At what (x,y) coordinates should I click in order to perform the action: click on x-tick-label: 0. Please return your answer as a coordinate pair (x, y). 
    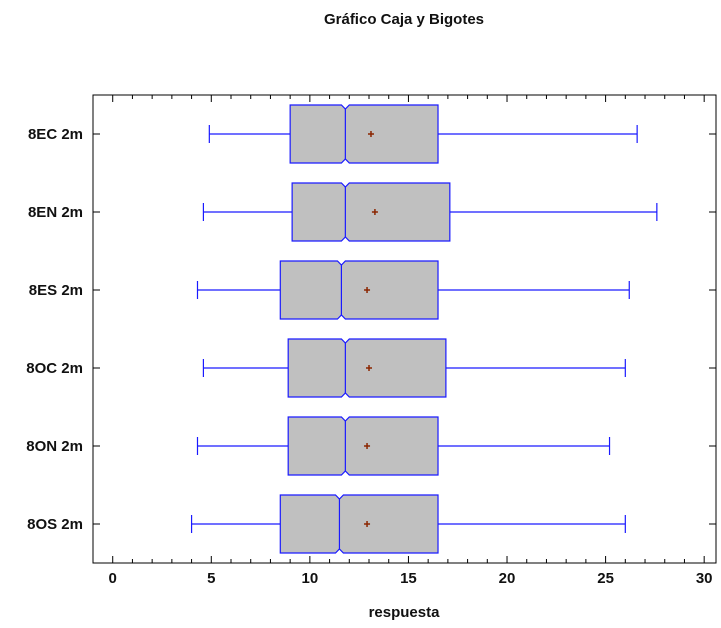
    Looking at the image, I should click on (113, 578).